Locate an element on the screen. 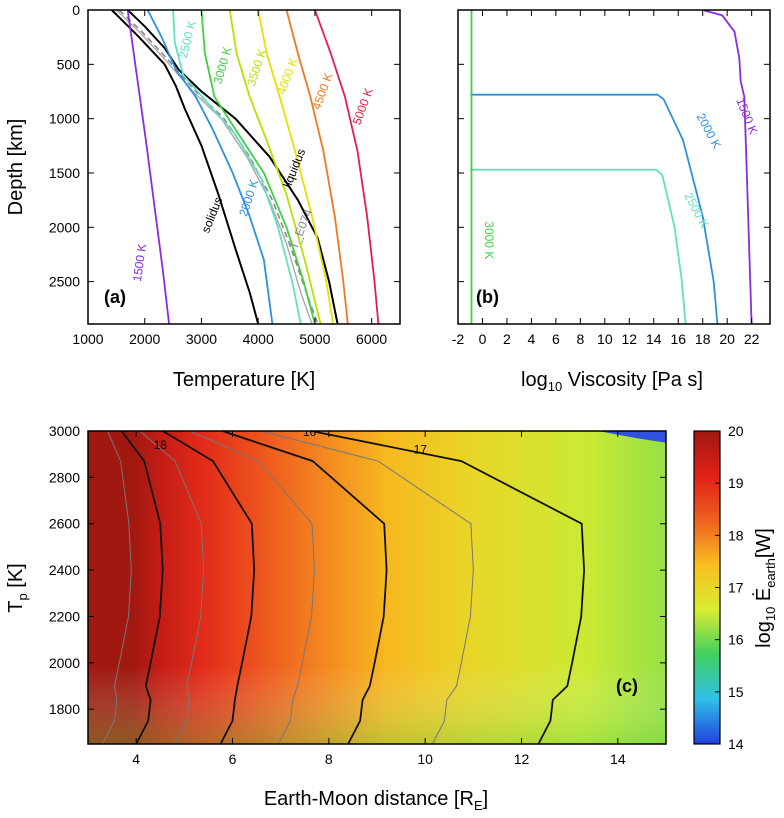  panel-c-ytick-label: 2800 is located at coordinates (64, 477).